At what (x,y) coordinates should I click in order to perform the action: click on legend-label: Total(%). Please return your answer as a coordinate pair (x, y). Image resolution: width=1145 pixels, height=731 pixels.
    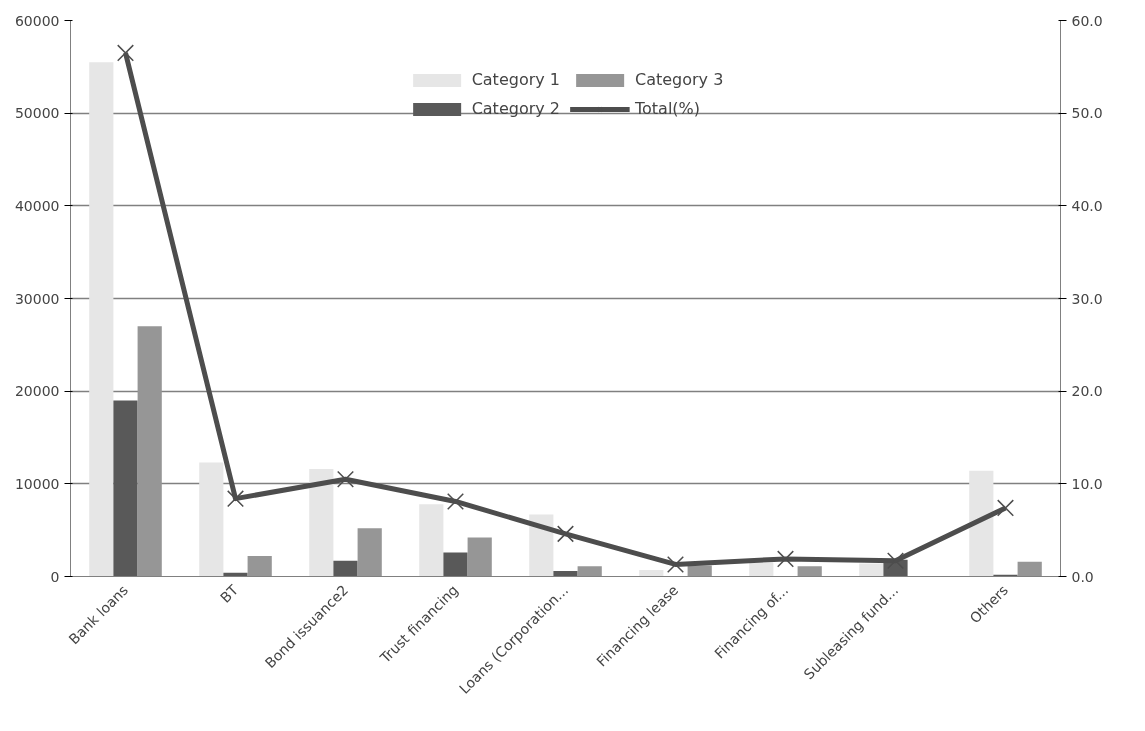
    Looking at the image, I should click on (668, 108).